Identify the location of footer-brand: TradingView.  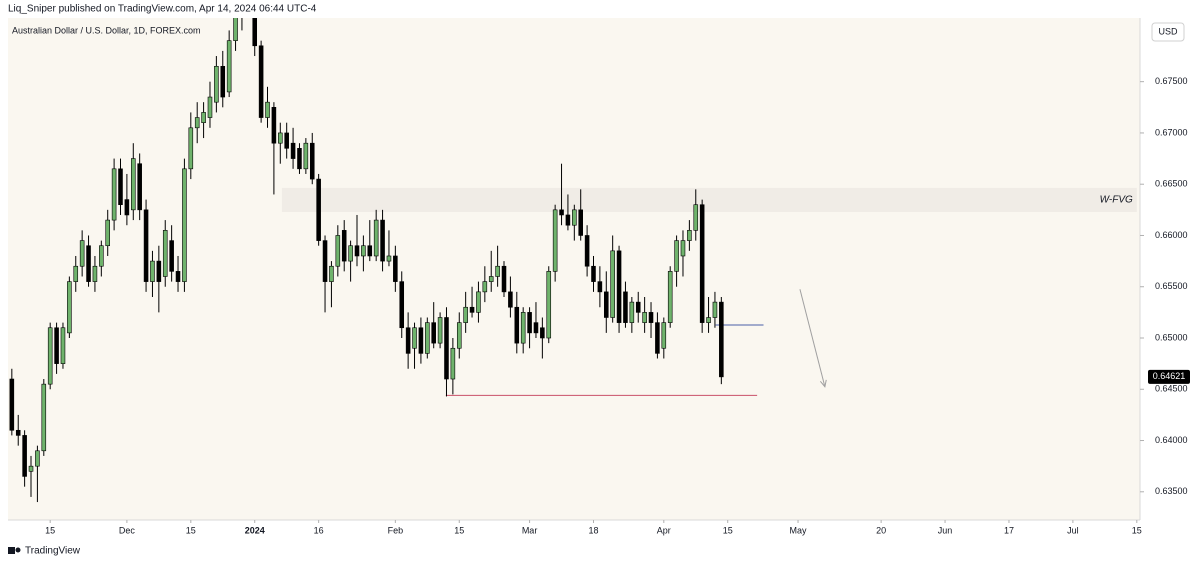
(53, 551).